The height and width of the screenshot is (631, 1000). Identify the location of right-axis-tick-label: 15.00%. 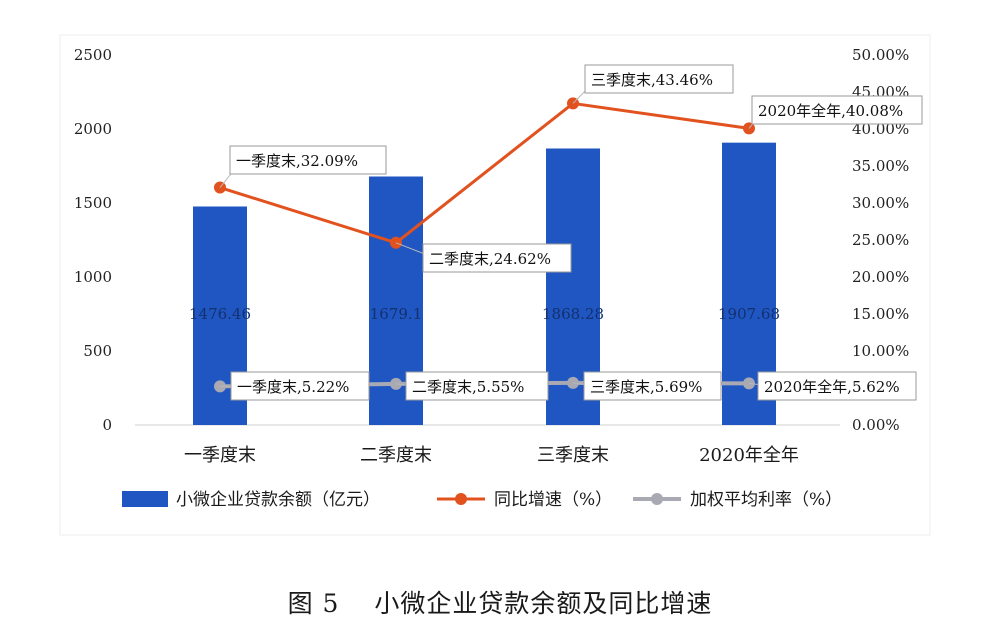
(880, 314).